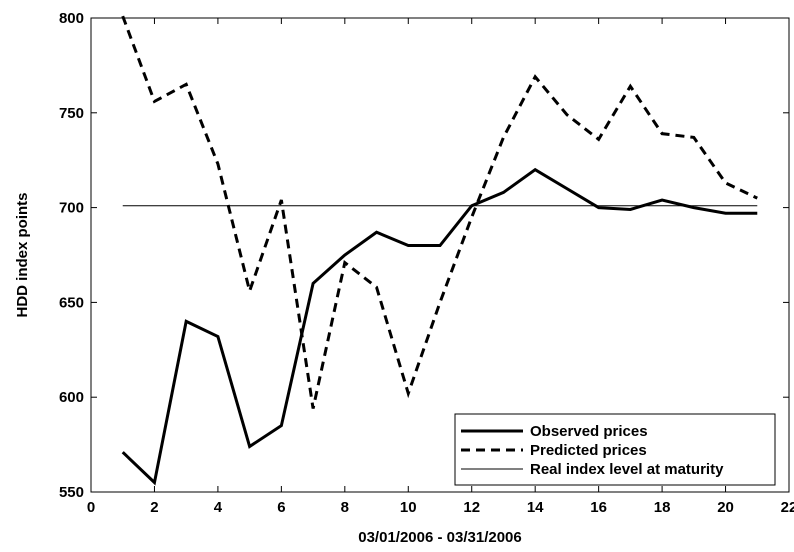  Describe the element at coordinates (281, 507) in the screenshot. I see `x-tick-label: 6` at that location.